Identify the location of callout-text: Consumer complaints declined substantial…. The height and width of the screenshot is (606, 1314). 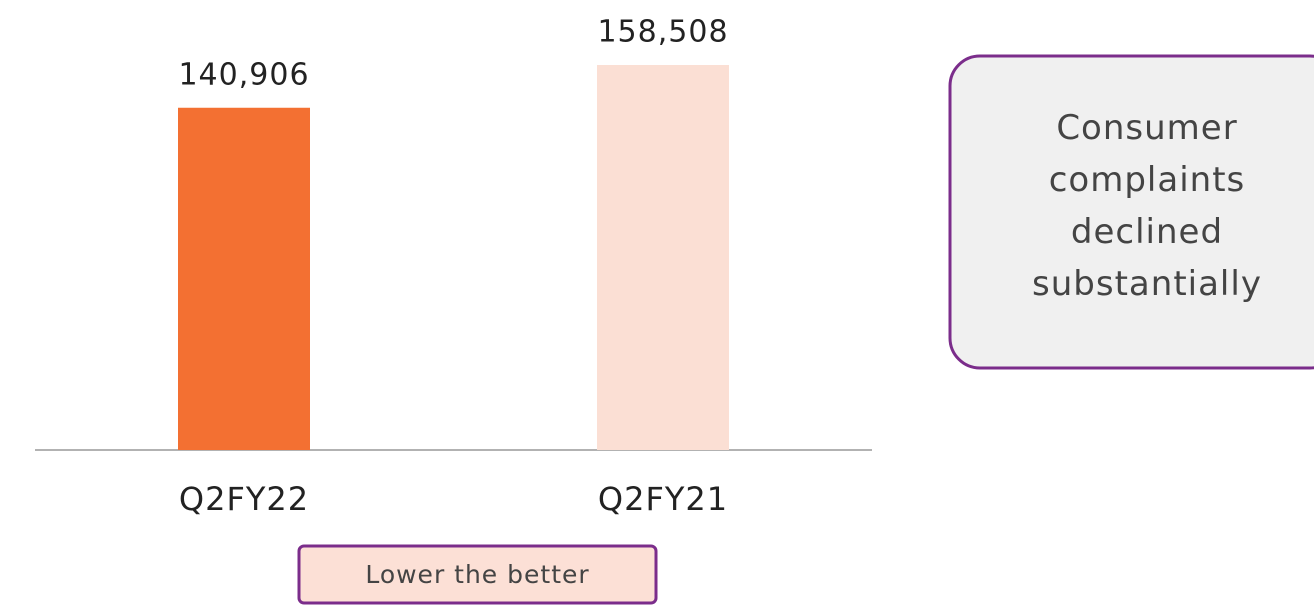
(1147, 206).